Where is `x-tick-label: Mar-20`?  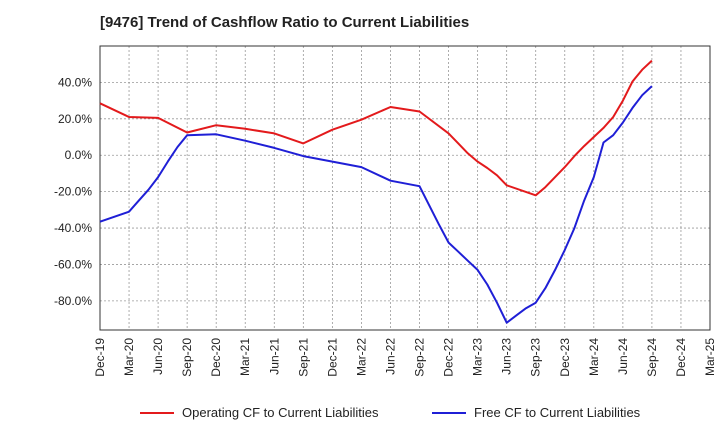
x-tick-label: Mar-20 is located at coordinates (129, 357).